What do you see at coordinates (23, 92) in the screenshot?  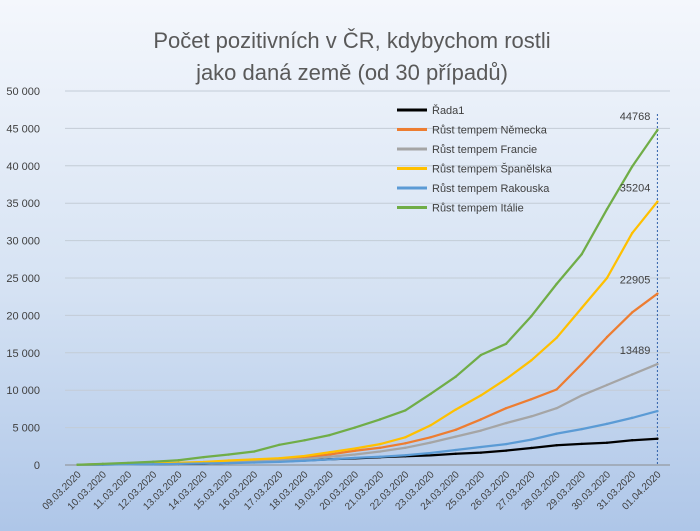 I see `y-tick-label: 50 000` at bounding box center [23, 92].